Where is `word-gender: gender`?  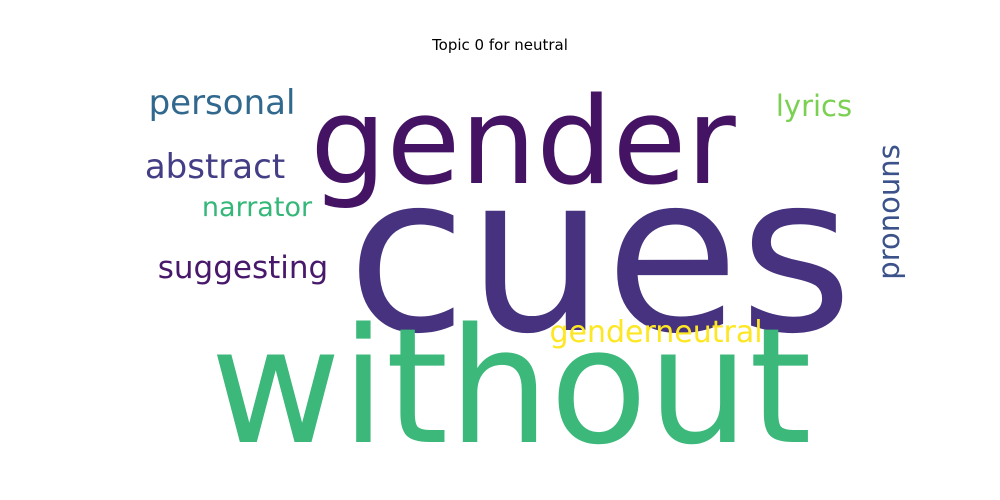 word-gender: gender is located at coordinates (523, 142).